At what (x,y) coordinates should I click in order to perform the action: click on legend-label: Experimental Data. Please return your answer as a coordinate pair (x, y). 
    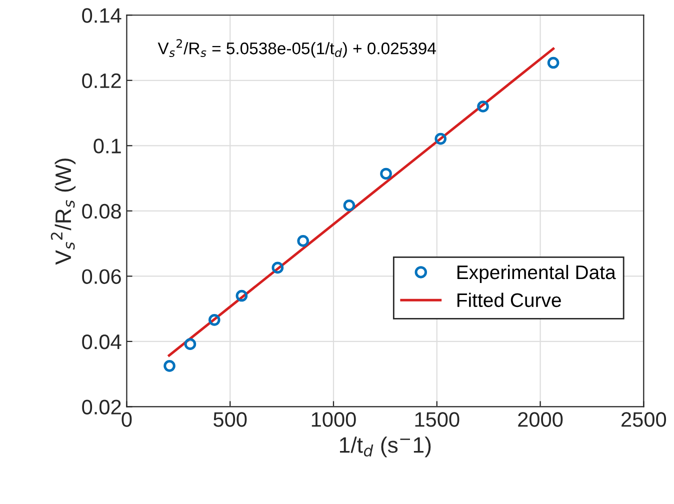
    Looking at the image, I should click on (536, 274).